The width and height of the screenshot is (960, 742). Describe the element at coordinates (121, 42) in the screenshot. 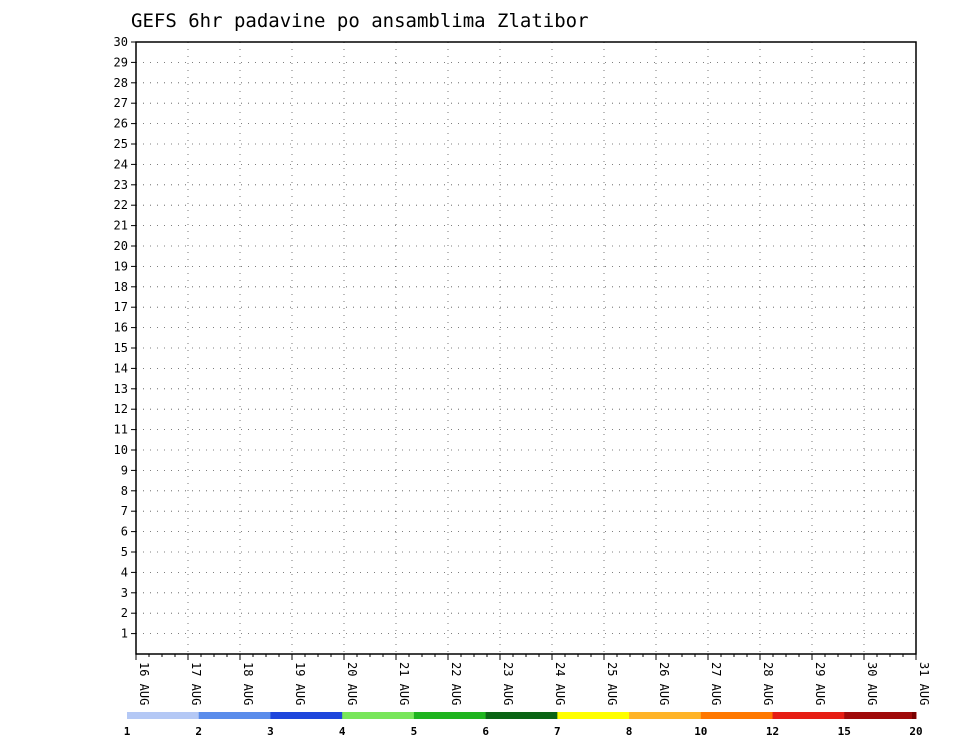

I see `y-tick-label: 30` at that location.